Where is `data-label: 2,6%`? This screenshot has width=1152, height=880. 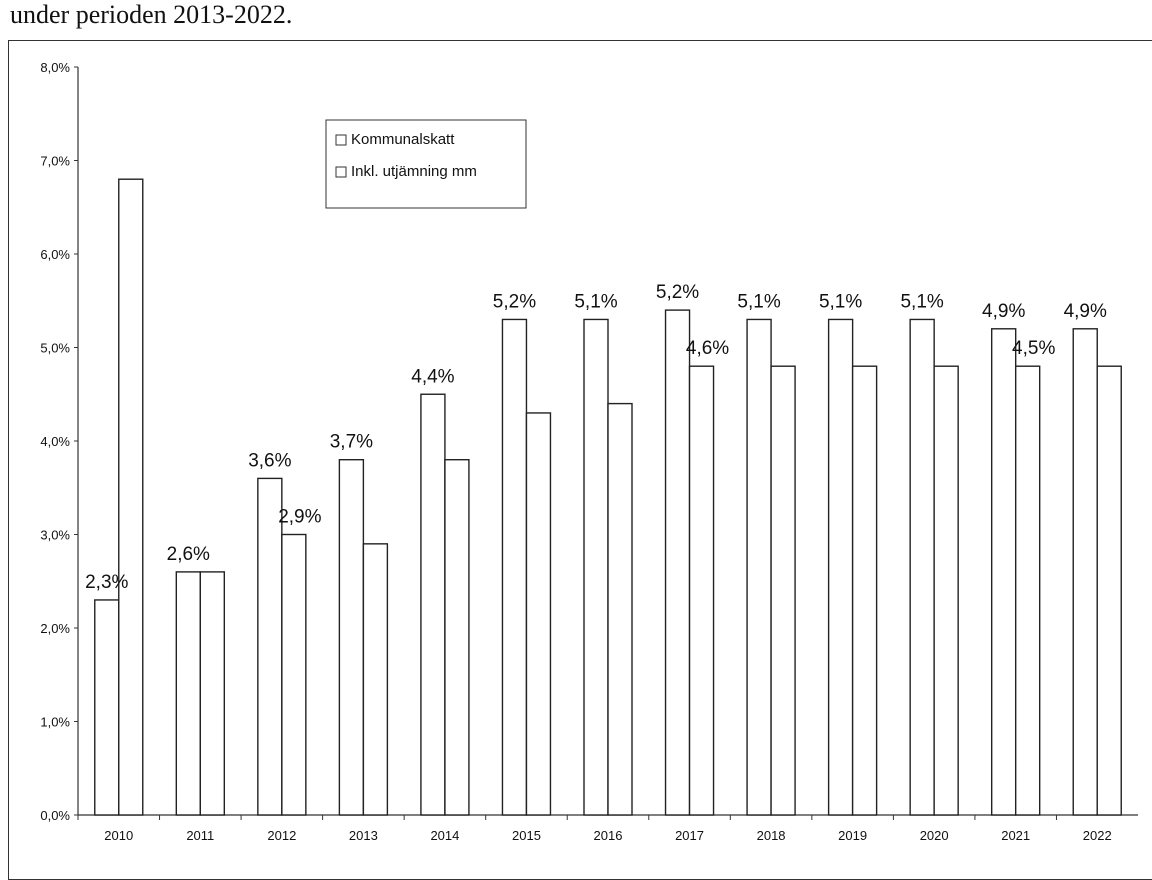 data-label: 2,6% is located at coordinates (188, 554).